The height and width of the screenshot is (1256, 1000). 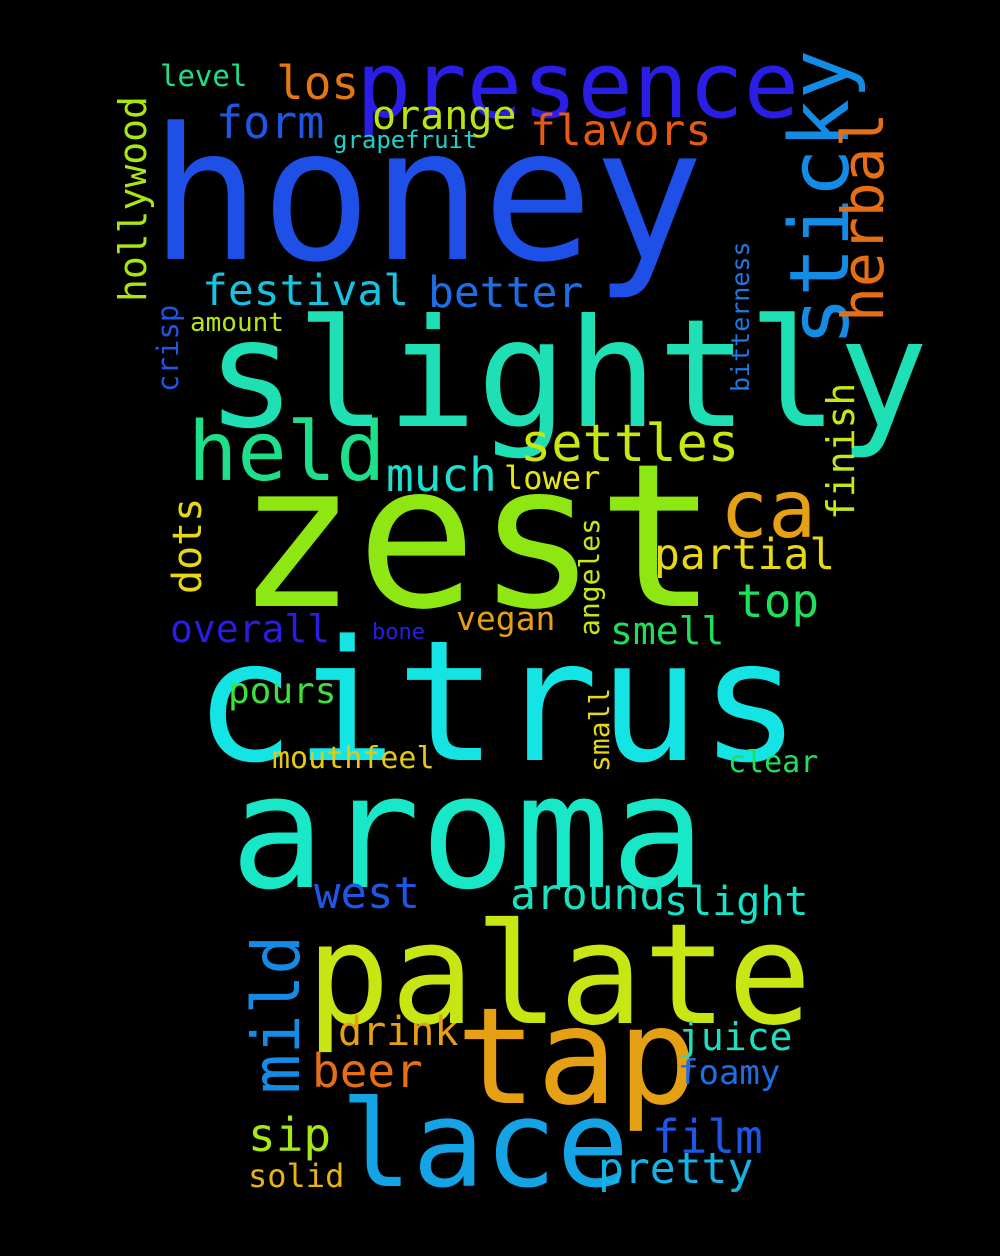 What do you see at coordinates (552, 478) in the screenshot?
I see `word-lower: lower` at bounding box center [552, 478].